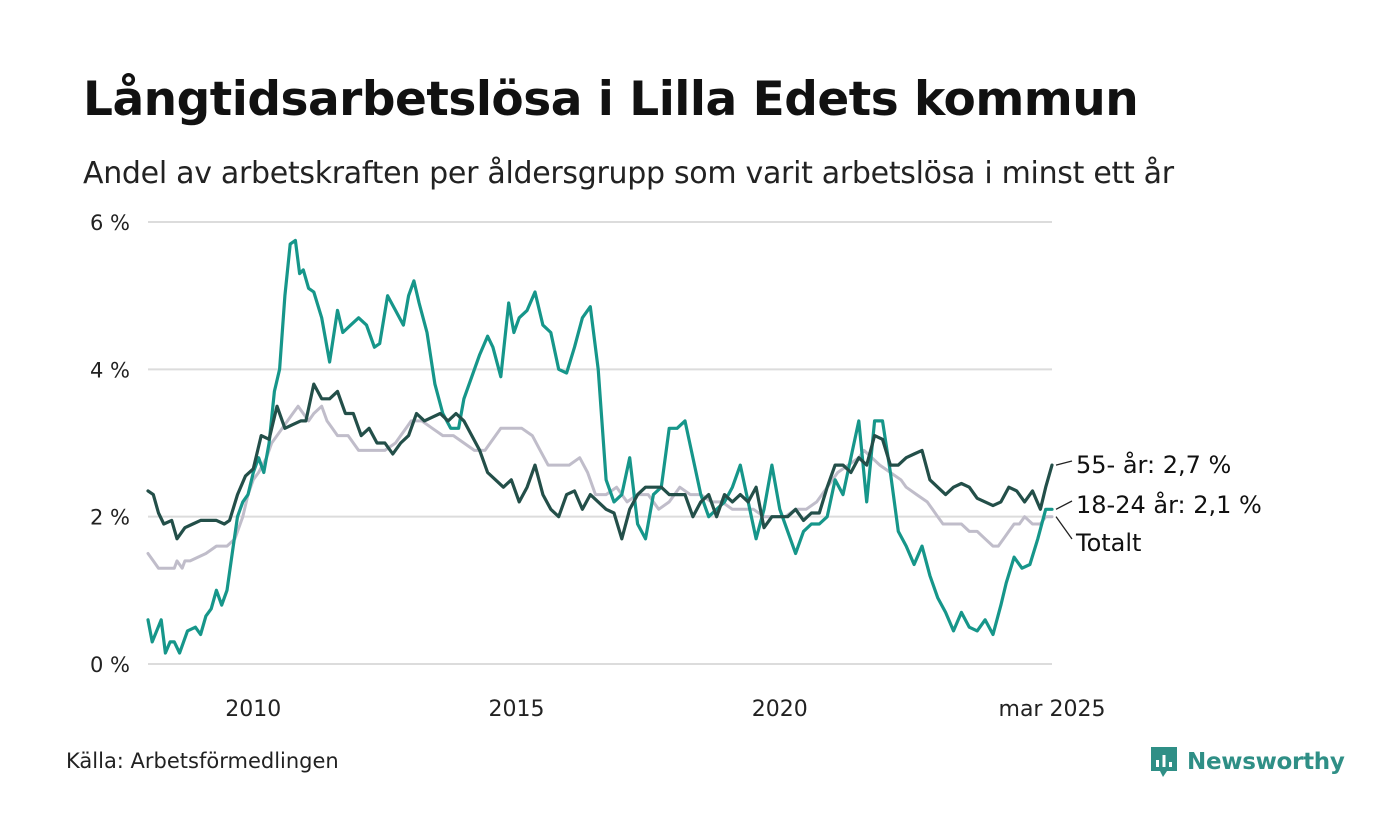 The width and height of the screenshot is (1400, 840). I want to click on series-end-labels: Totalt 18-24 år: 2,1 % 55- år: 2,7 %, so click(1158, 503).